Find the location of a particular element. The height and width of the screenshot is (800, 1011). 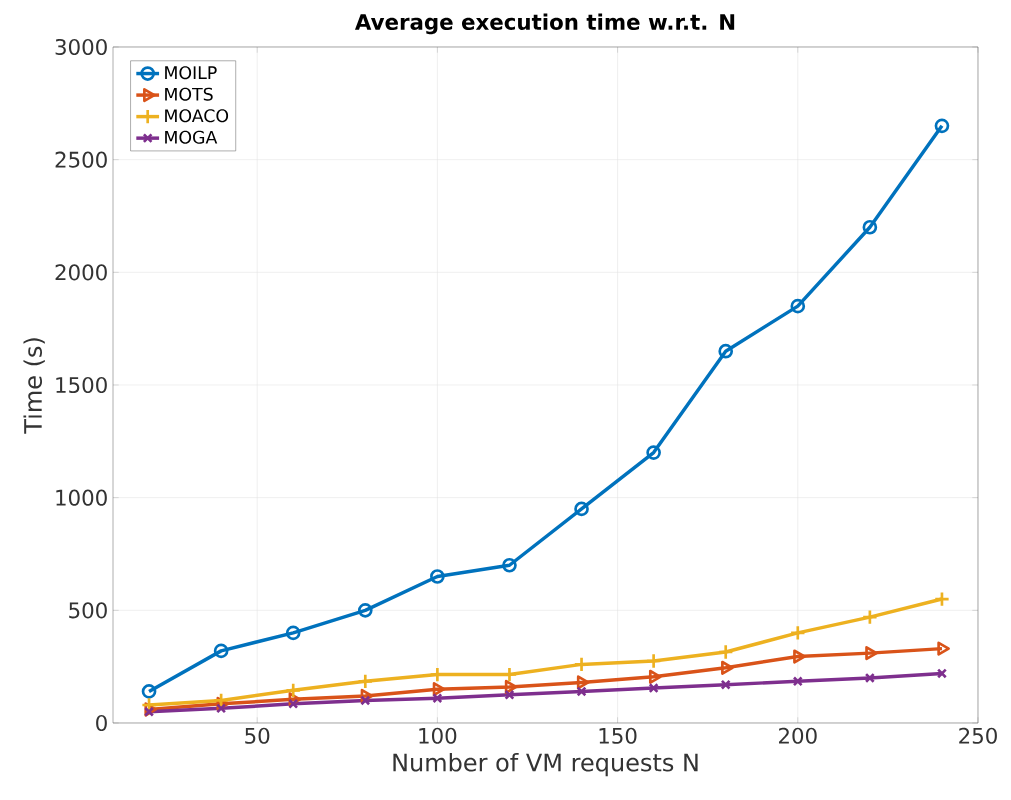

y-tick-label: 2000 is located at coordinates (81, 272).